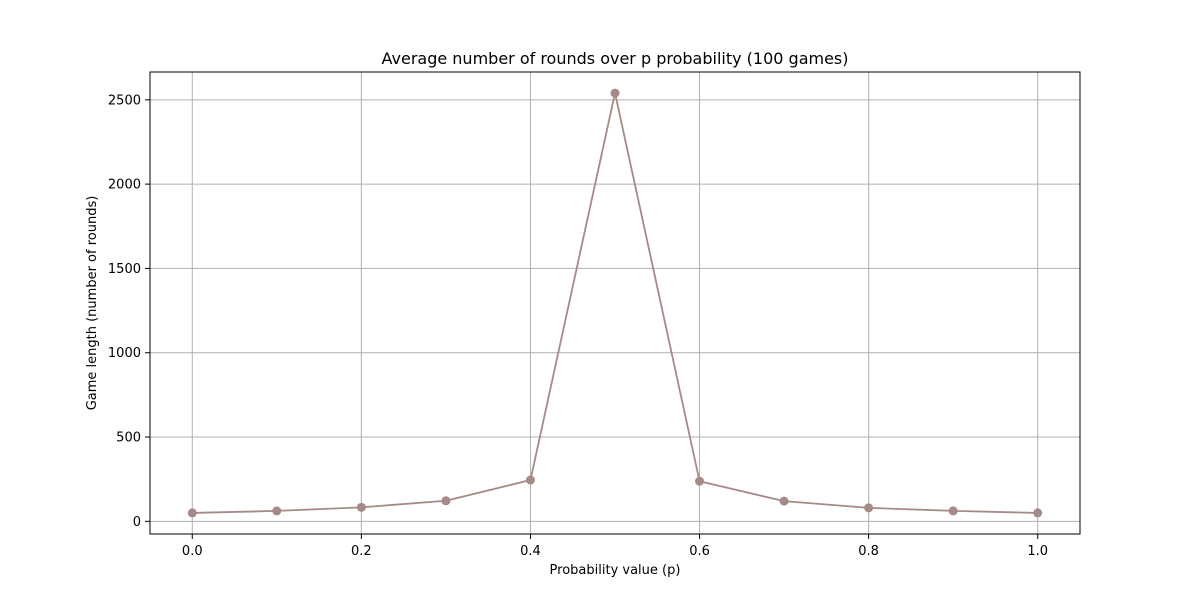 The height and width of the screenshot is (600, 1200). I want to click on x-tick-label: 0.2, so click(361, 551).